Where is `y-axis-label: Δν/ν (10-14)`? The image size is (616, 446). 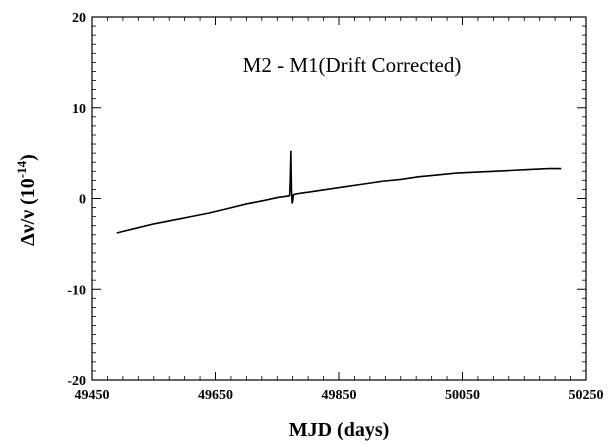 y-axis-label: Δν/ν (10-14) is located at coordinates (26, 200).